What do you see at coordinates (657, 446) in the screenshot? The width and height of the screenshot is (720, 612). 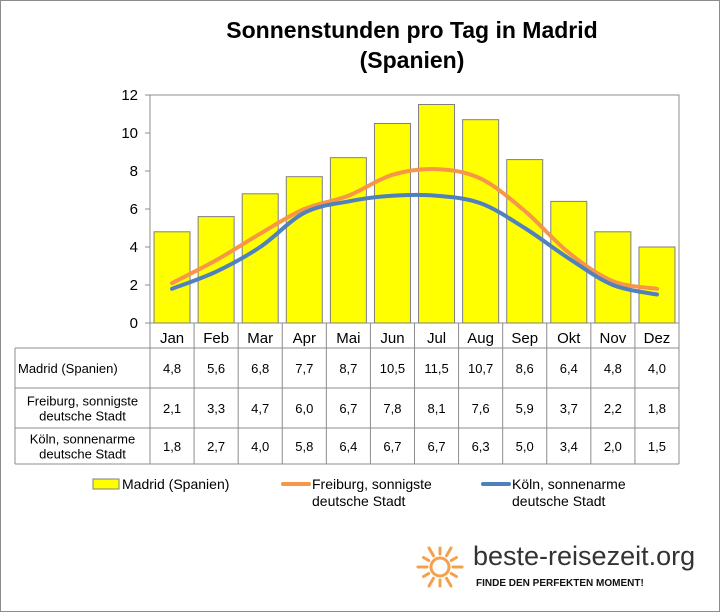 I see `table-cell-value: 1,5` at bounding box center [657, 446].